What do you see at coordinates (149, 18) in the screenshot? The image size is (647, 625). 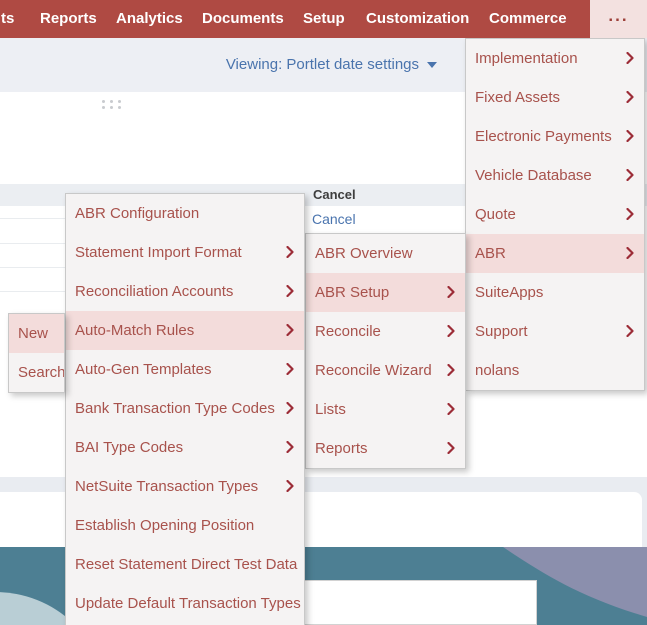 I see `nav-item-analytics: Analytics` at bounding box center [149, 18].